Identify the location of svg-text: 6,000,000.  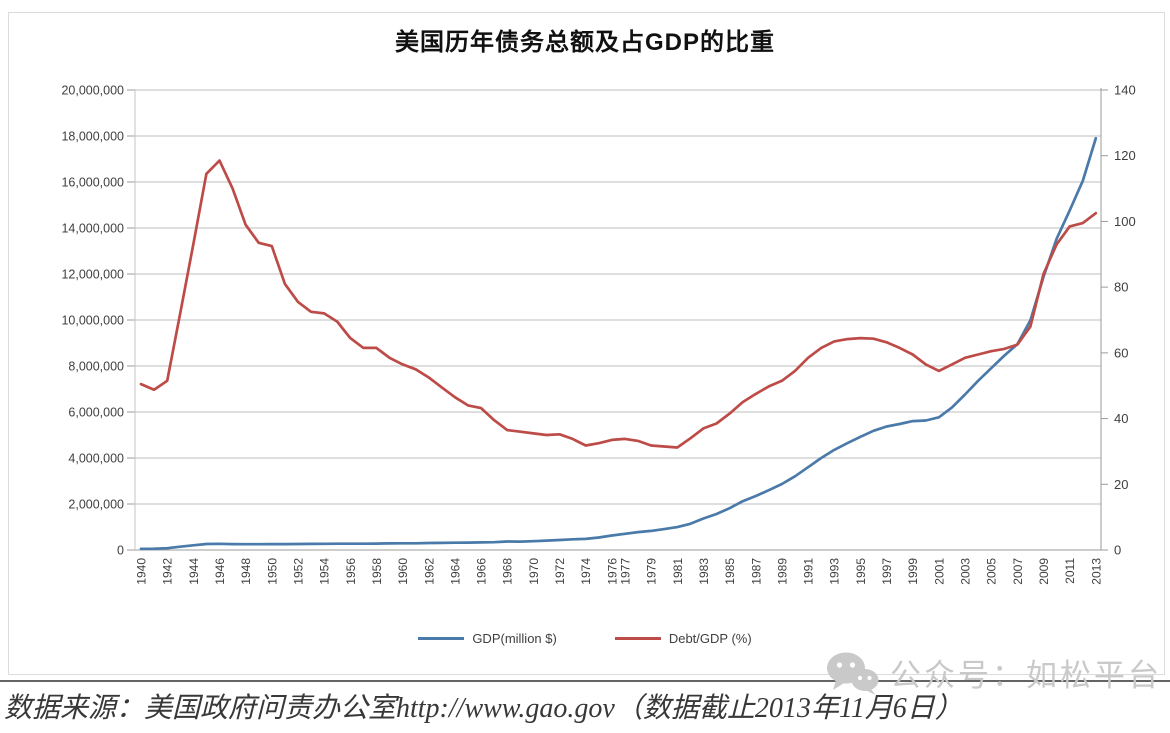
(96, 413).